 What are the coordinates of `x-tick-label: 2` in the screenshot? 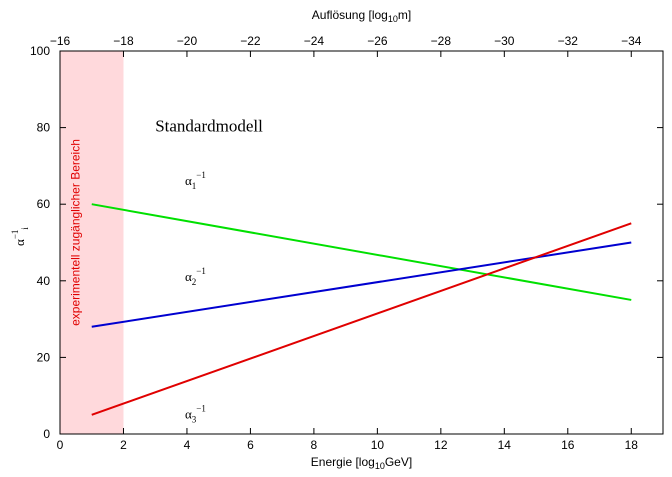 It's located at (123, 445).